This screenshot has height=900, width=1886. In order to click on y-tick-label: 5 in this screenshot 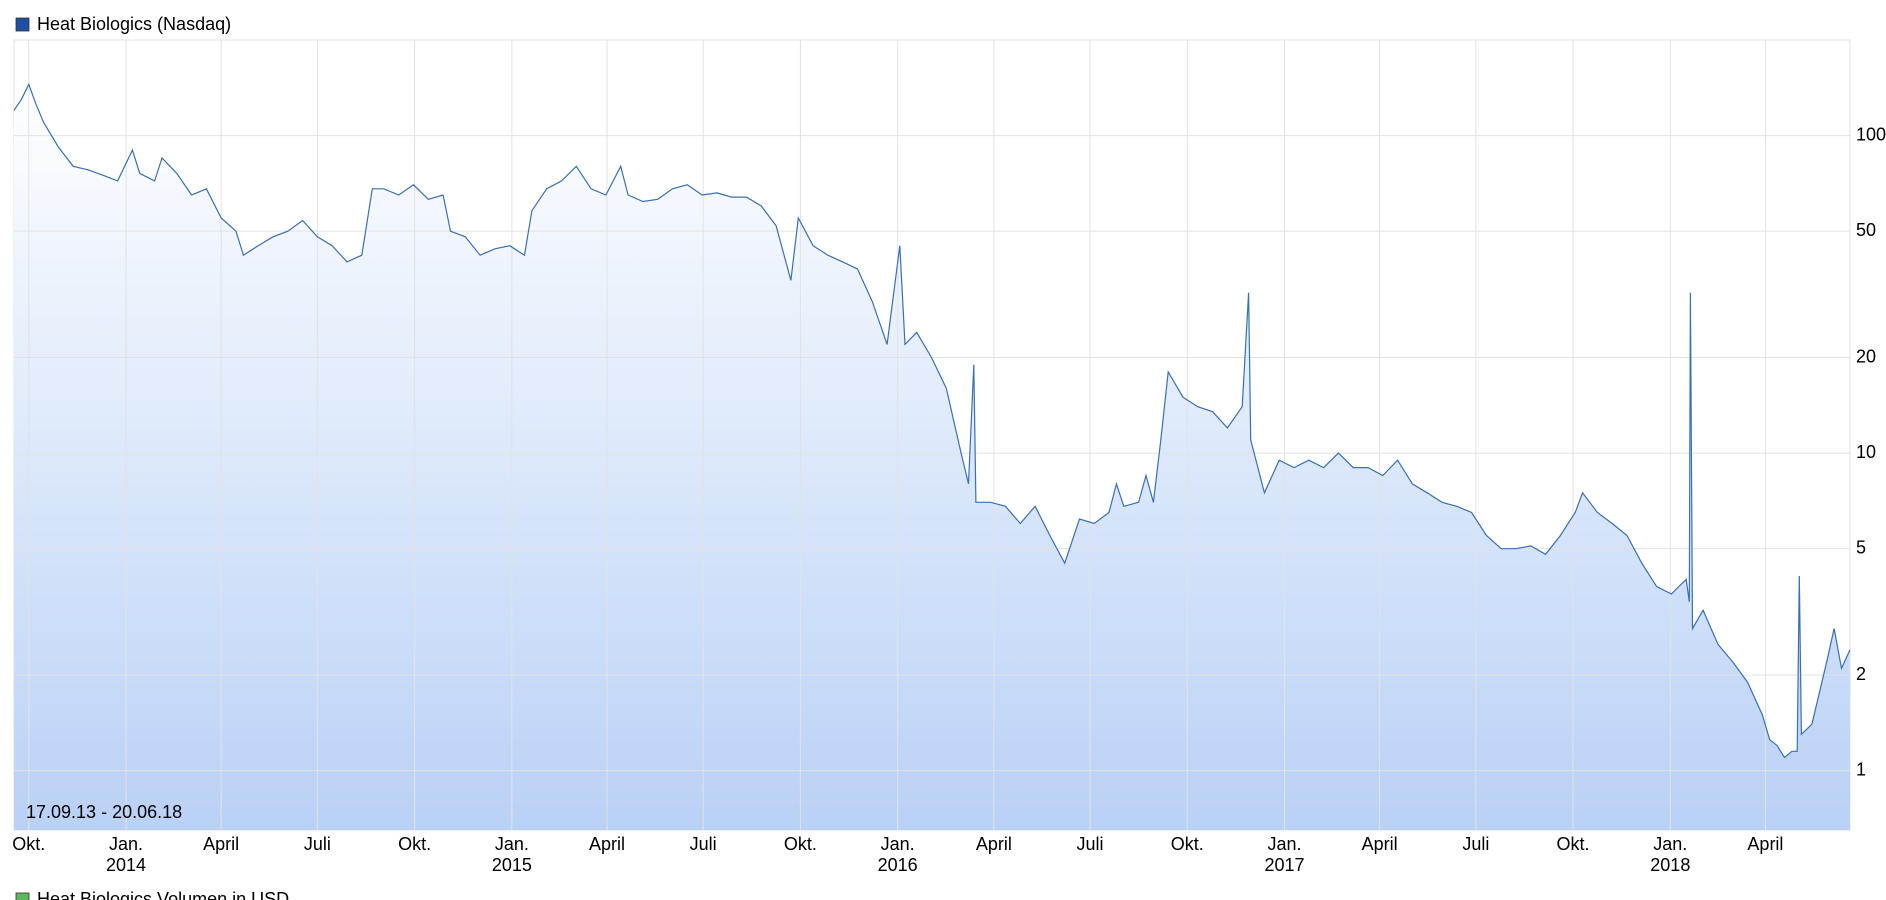, I will do `click(1861, 547)`.